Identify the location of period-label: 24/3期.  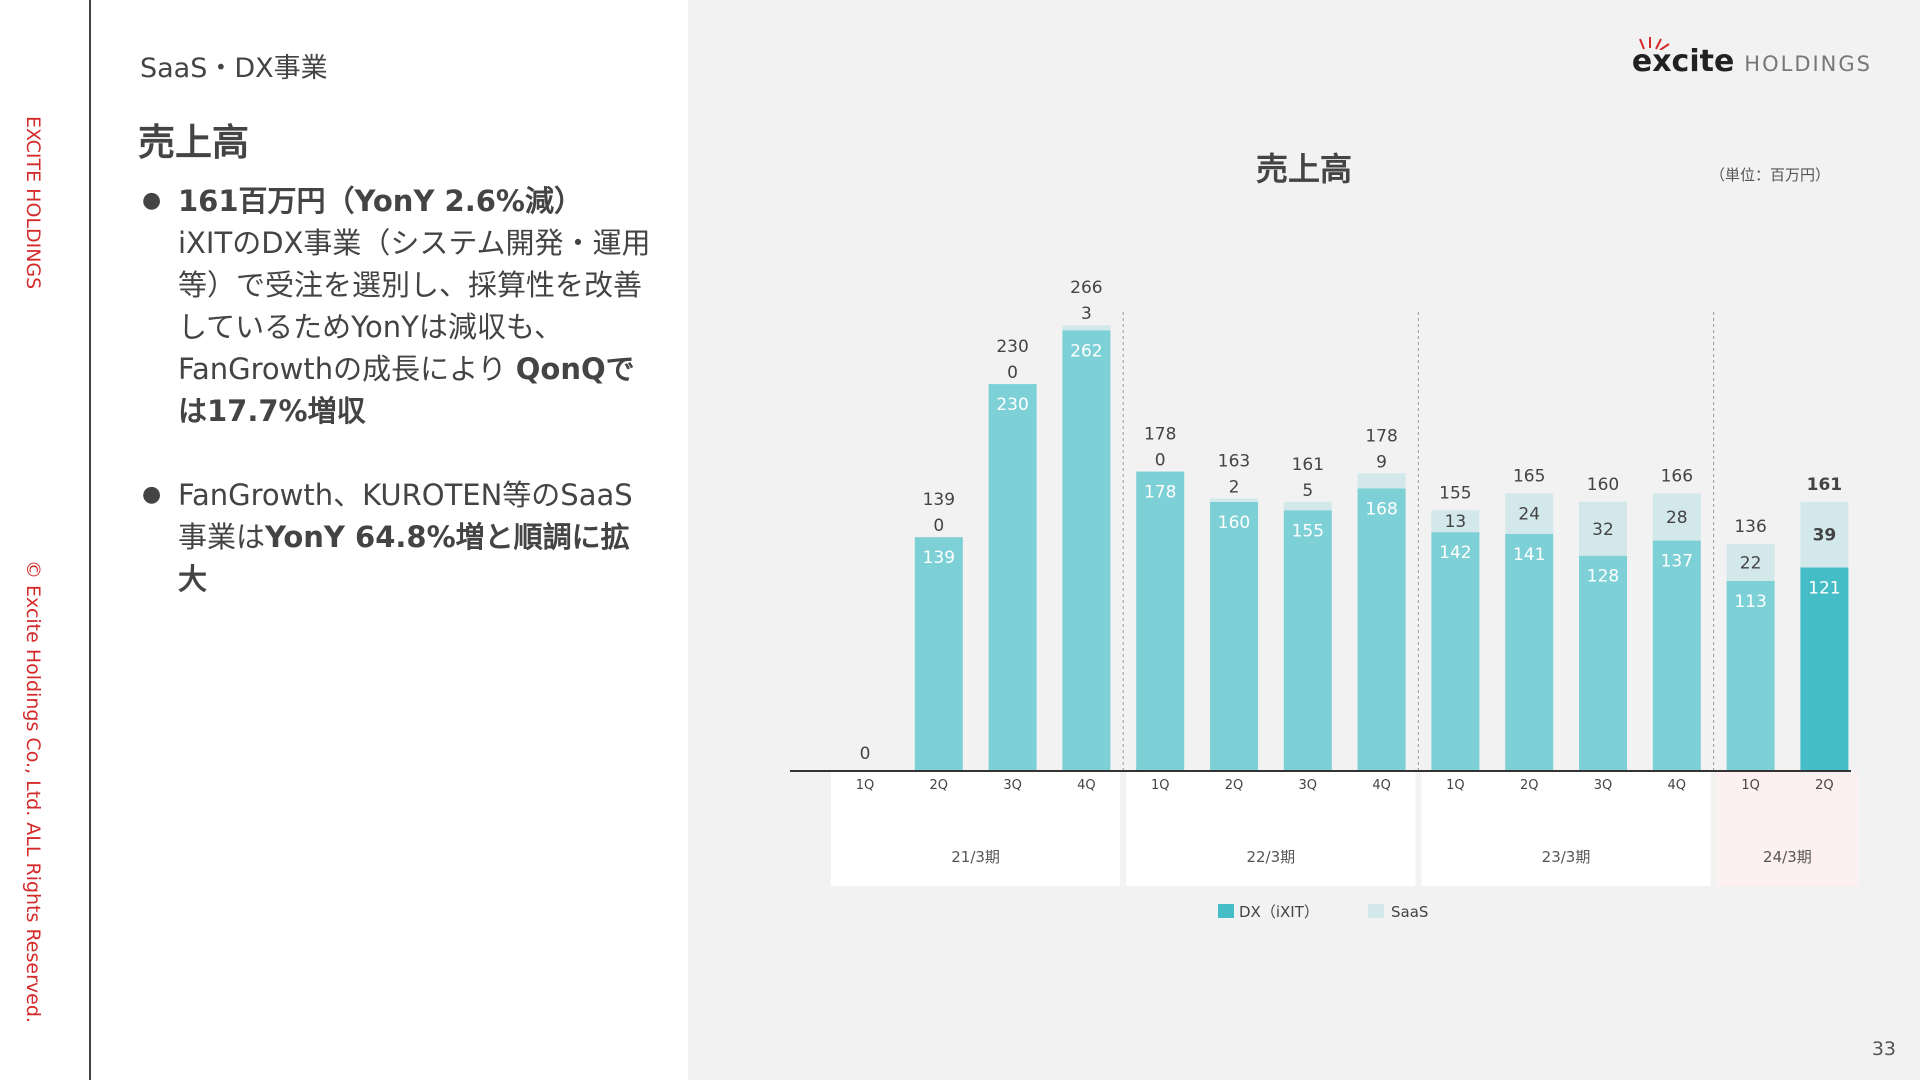
(1787, 857).